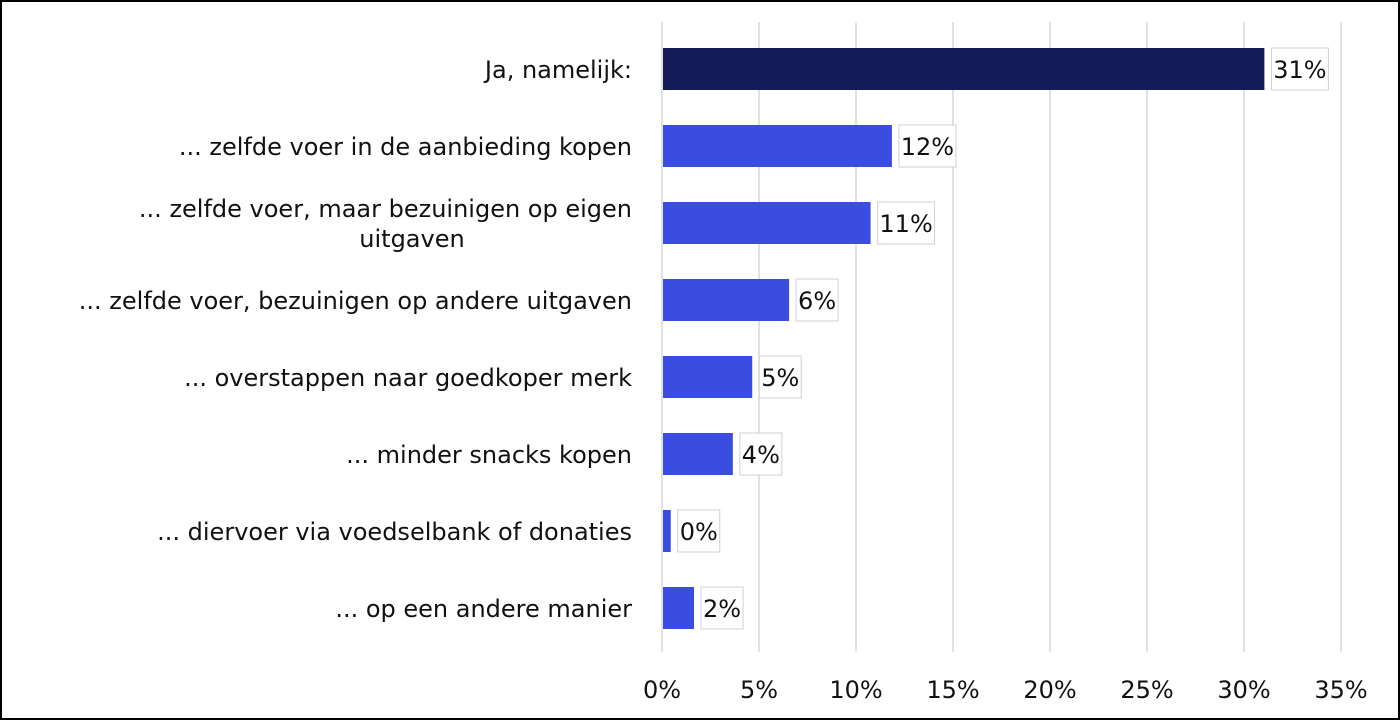  Describe the element at coordinates (394, 532) in the screenshot. I see `category-label-6: ... diervoer via voedselbank of donaties` at that location.